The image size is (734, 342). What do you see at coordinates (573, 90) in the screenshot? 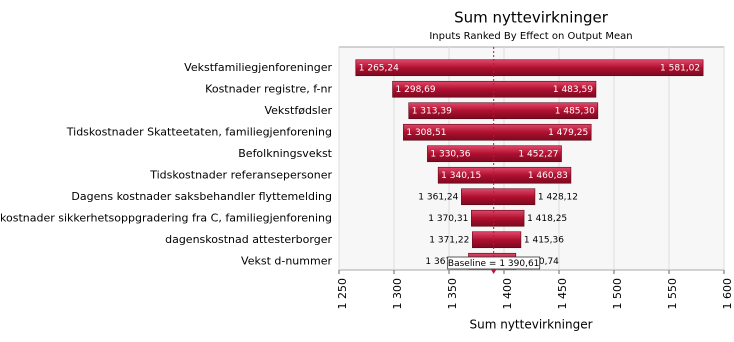
I see `value-label: 1 483,59` at bounding box center [573, 90].